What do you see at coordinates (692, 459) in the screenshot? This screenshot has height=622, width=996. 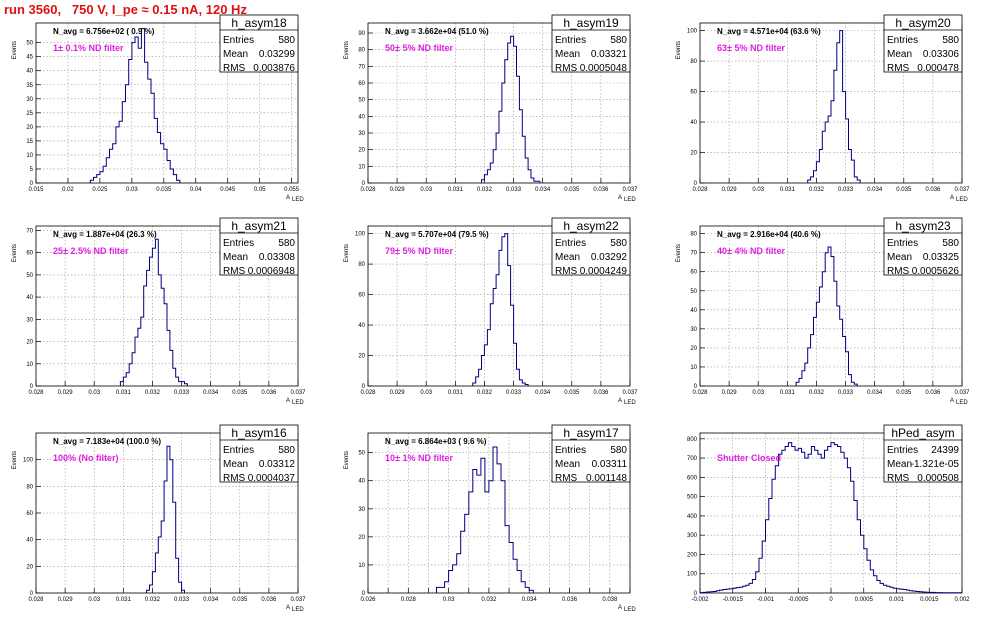 I see `y-tick-label: 700` at bounding box center [692, 459].